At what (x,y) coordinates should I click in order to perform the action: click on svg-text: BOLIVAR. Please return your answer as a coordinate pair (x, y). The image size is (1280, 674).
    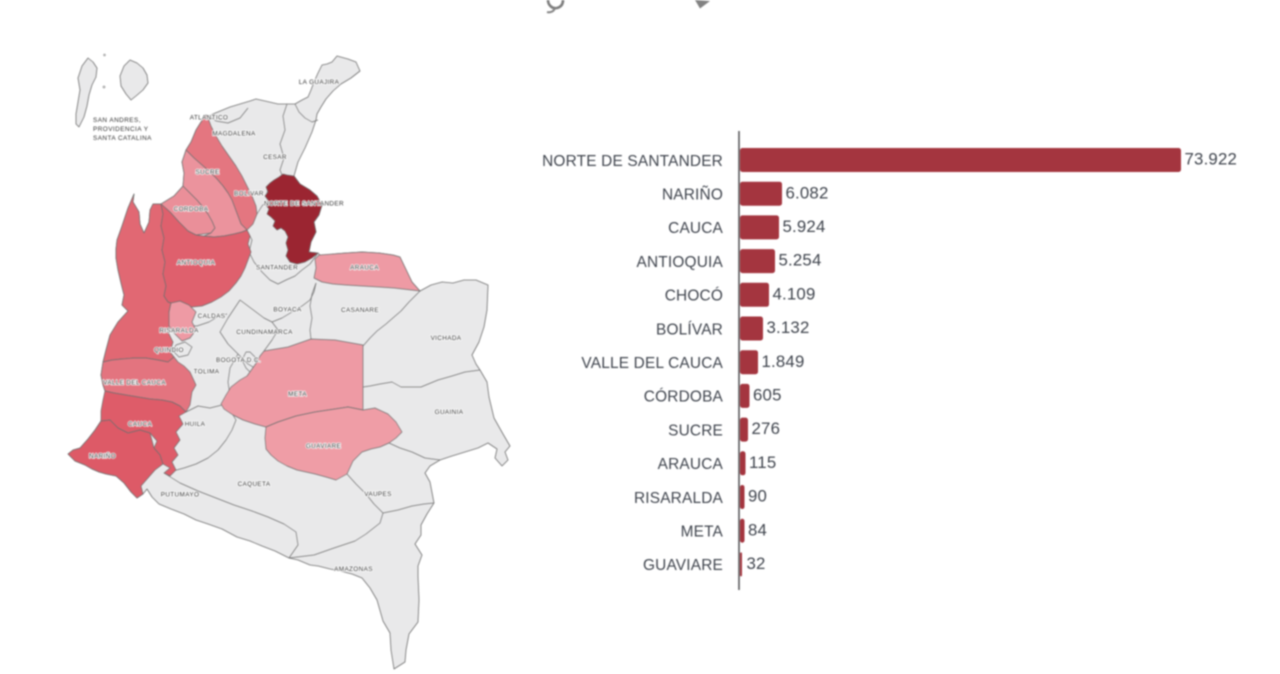
    Looking at the image, I should click on (249, 193).